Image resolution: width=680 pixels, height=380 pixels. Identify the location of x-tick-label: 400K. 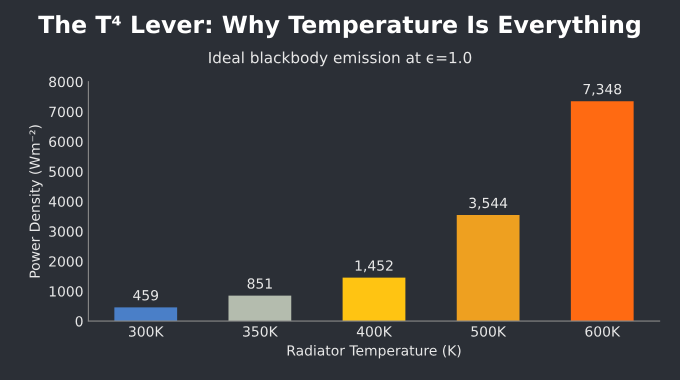
(374, 331).